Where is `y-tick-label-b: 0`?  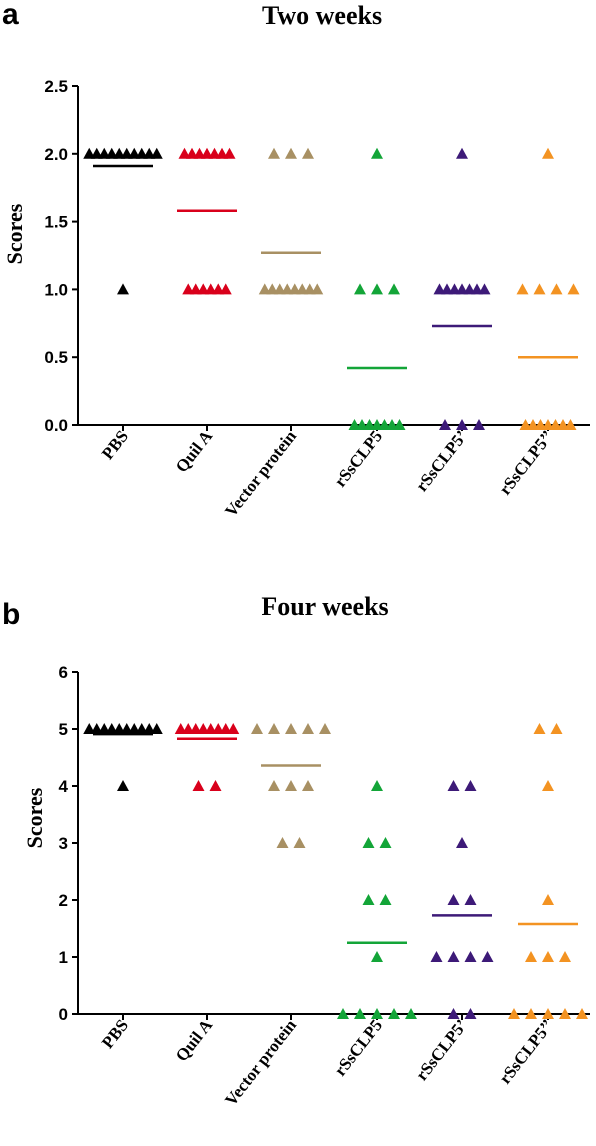 y-tick-label-b: 0 is located at coordinates (63, 1014).